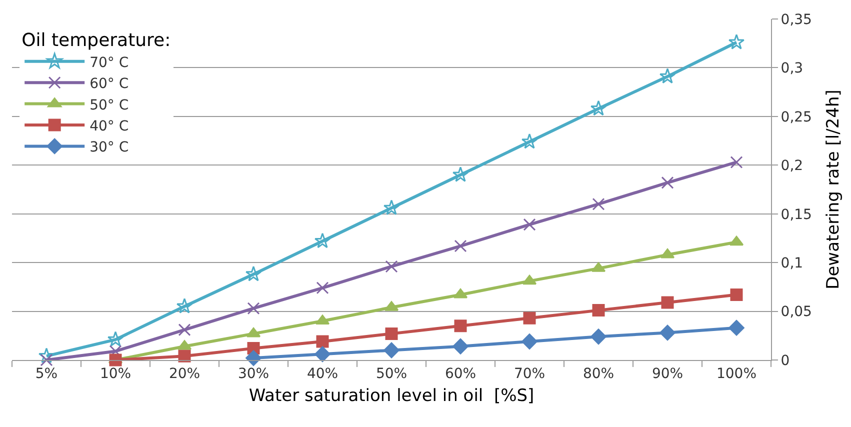 The width and height of the screenshot is (851, 427). I want to click on legend-label: 30° C, so click(109, 148).